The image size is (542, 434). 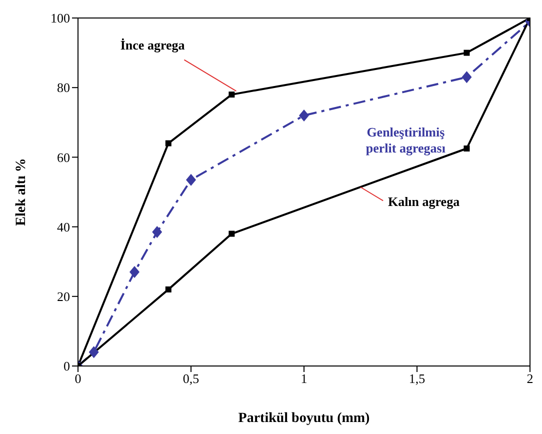 I want to click on x-tick-label: 0,5, so click(x=191, y=378).